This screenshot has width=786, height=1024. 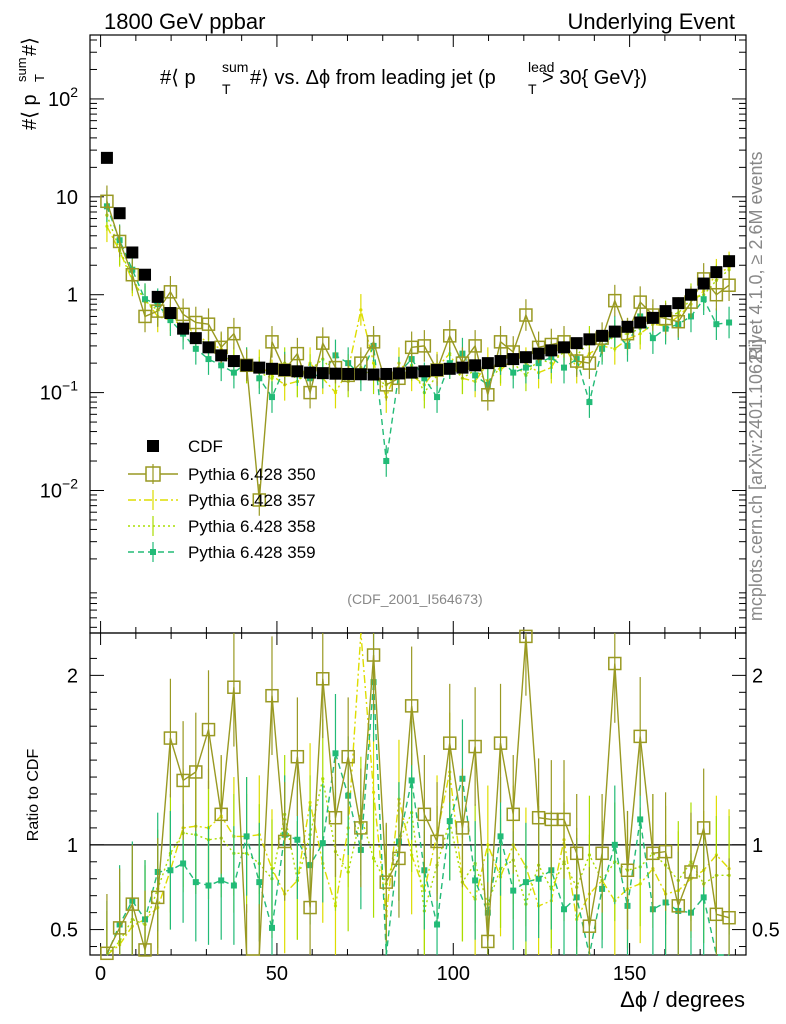 What do you see at coordinates (373, 78) in the screenshot?
I see `title-part-2: #⟩ vs. Δϕ from leading jet (p` at bounding box center [373, 78].